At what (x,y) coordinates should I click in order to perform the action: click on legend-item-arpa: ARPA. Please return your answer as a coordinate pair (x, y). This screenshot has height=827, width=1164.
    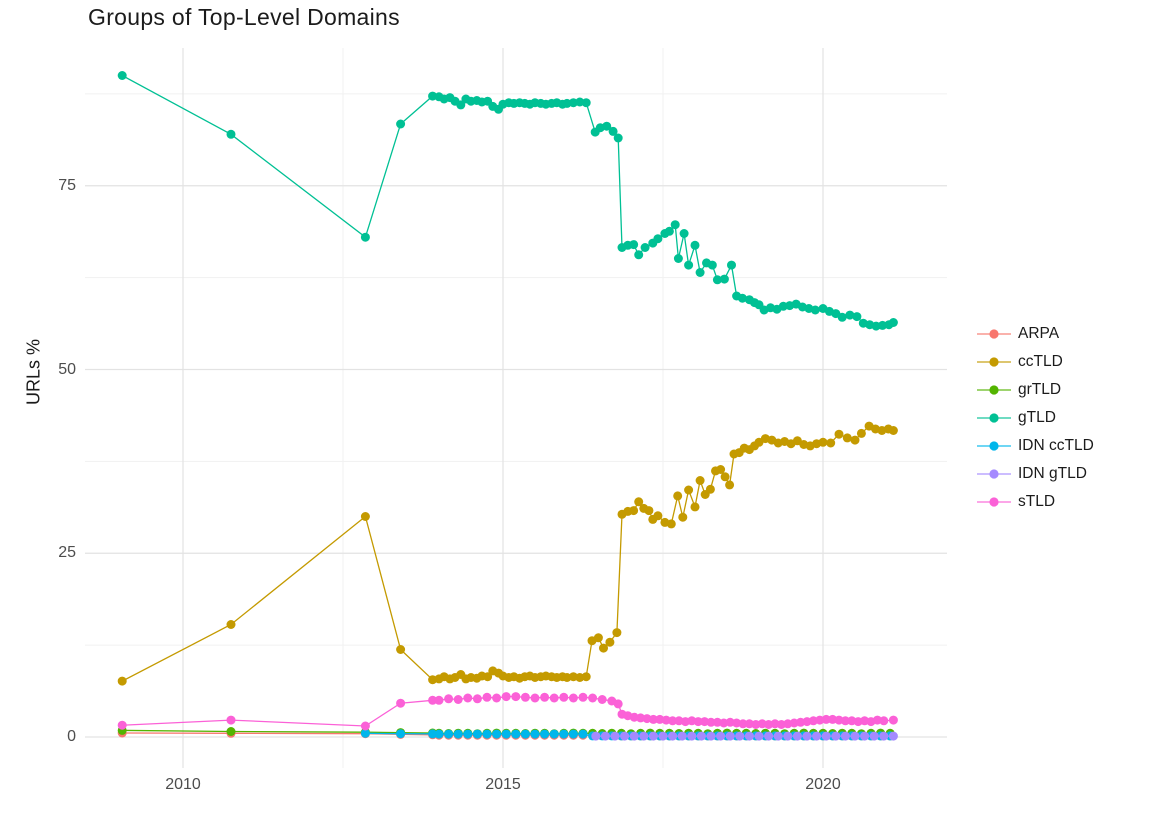
    Looking at the image, I should click on (1035, 334).